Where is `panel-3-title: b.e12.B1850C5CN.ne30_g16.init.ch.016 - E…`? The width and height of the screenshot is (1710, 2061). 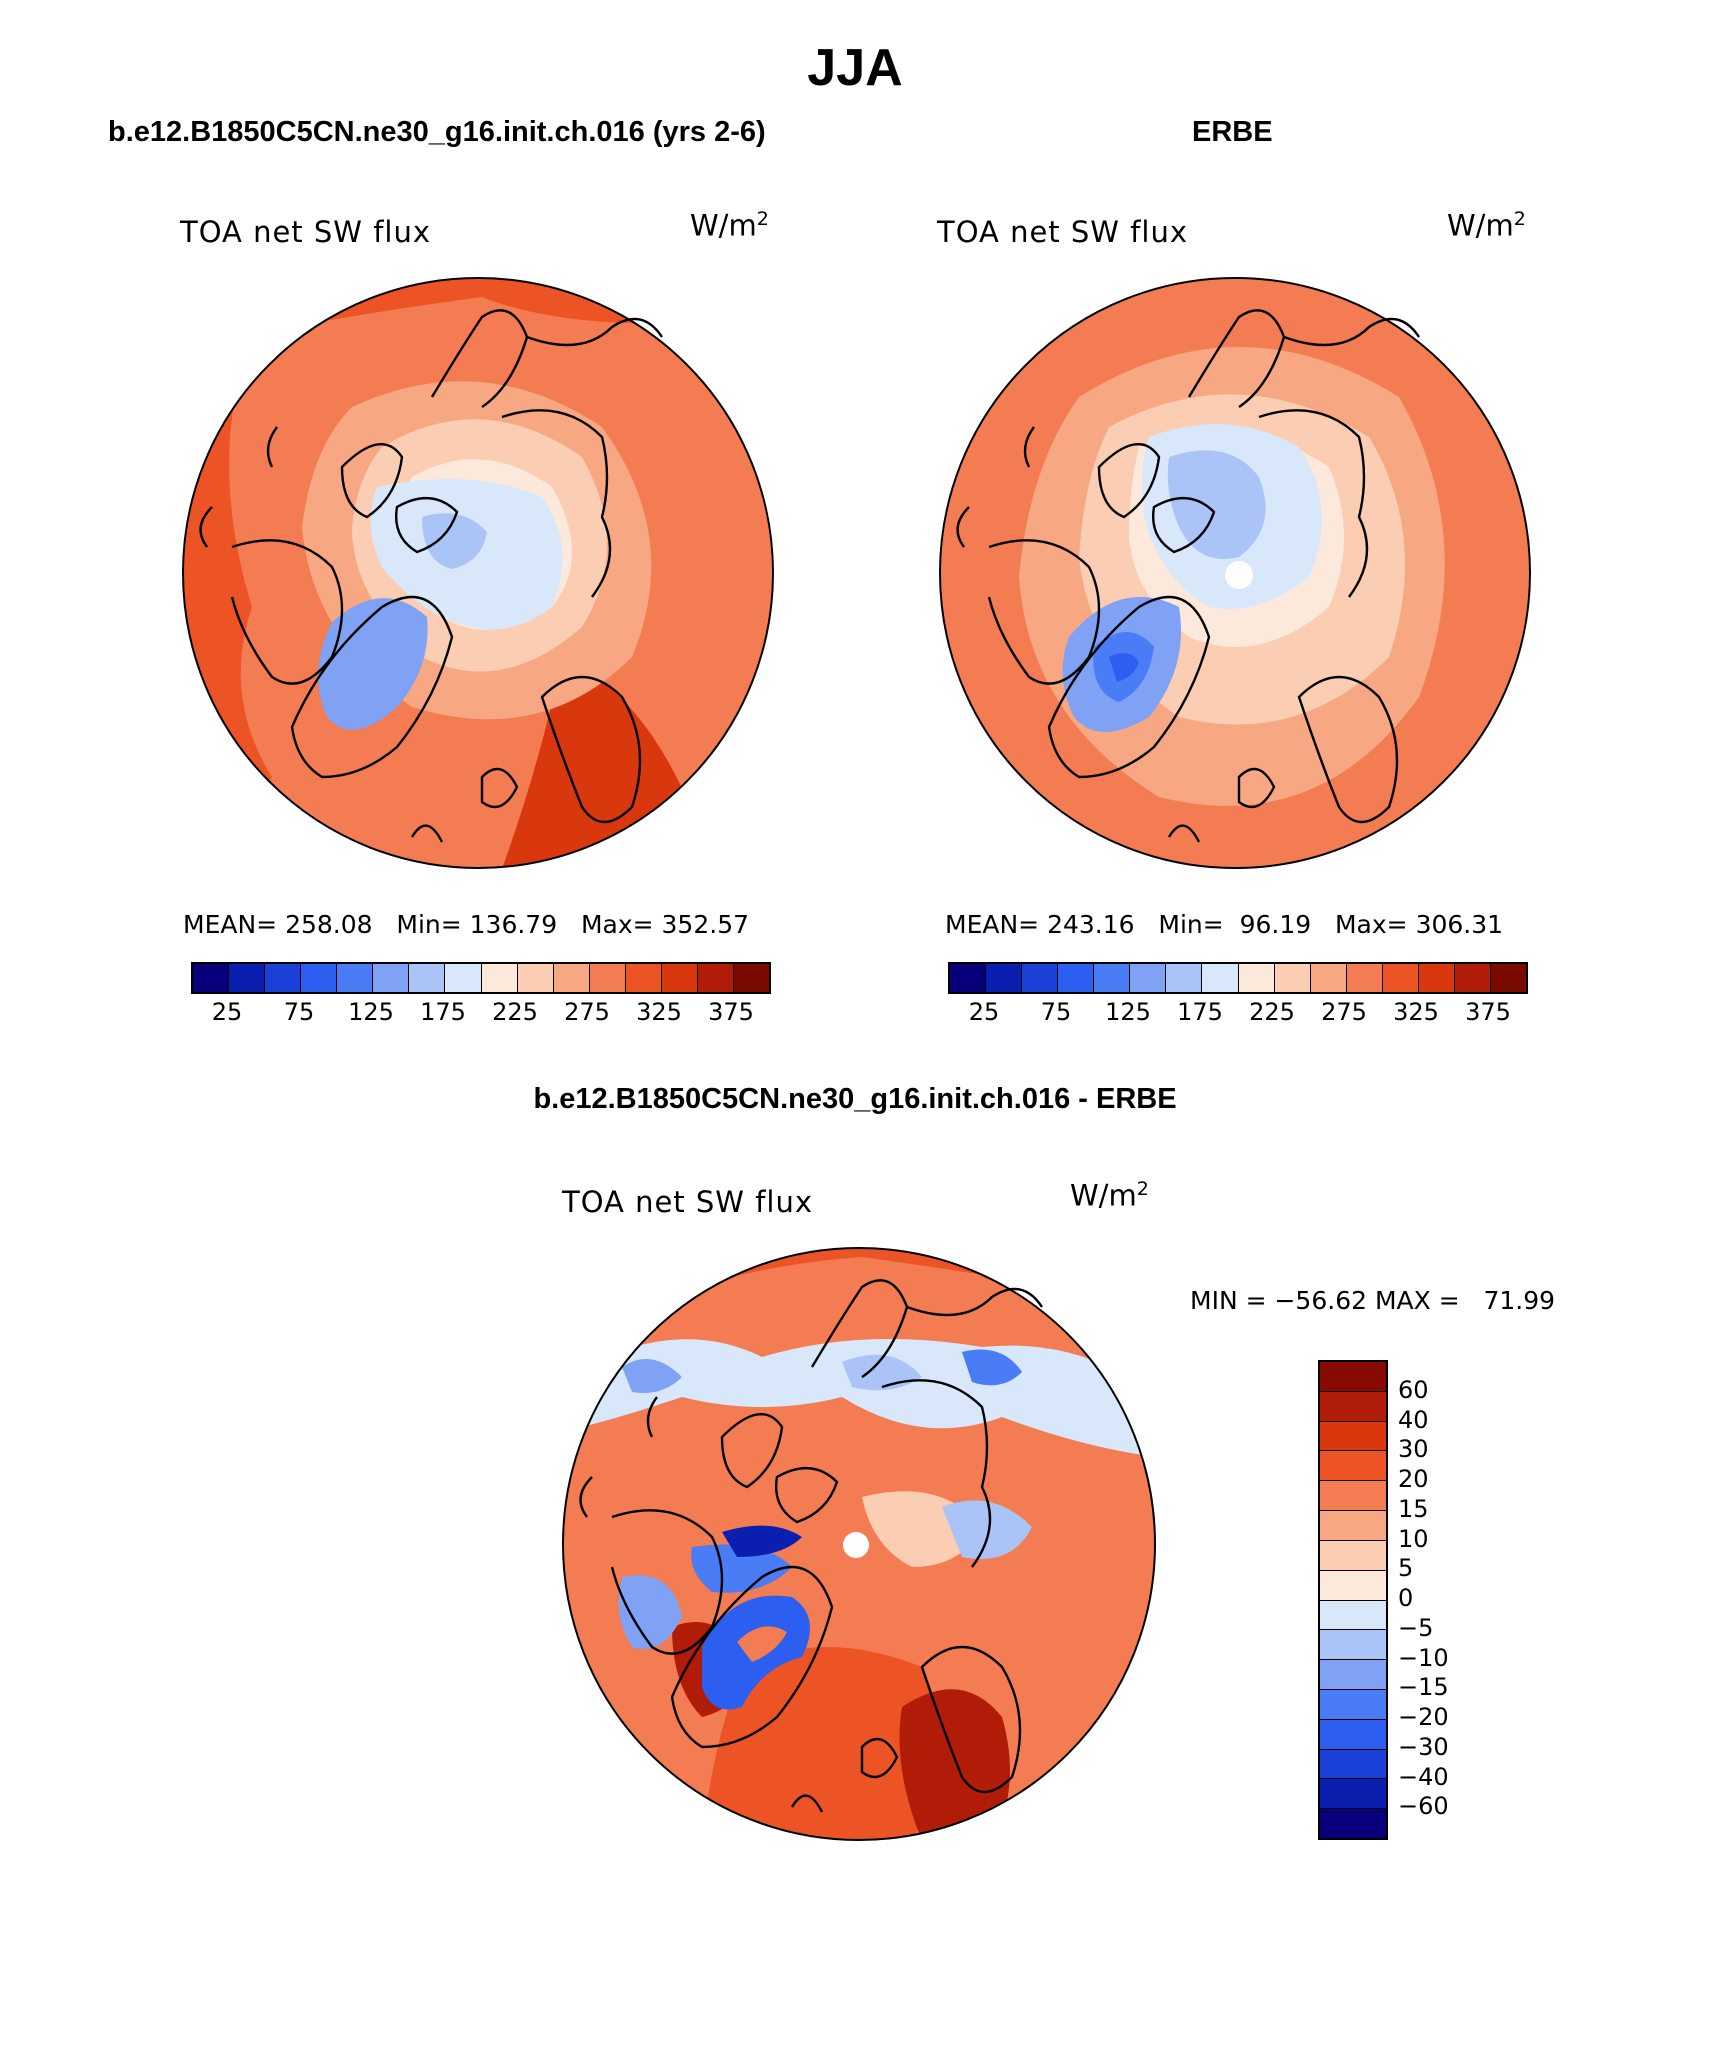
panel-3-title: b.e12.B1850C5CN.ne30_g16.init.ch.016 - E… is located at coordinates (855, 1099).